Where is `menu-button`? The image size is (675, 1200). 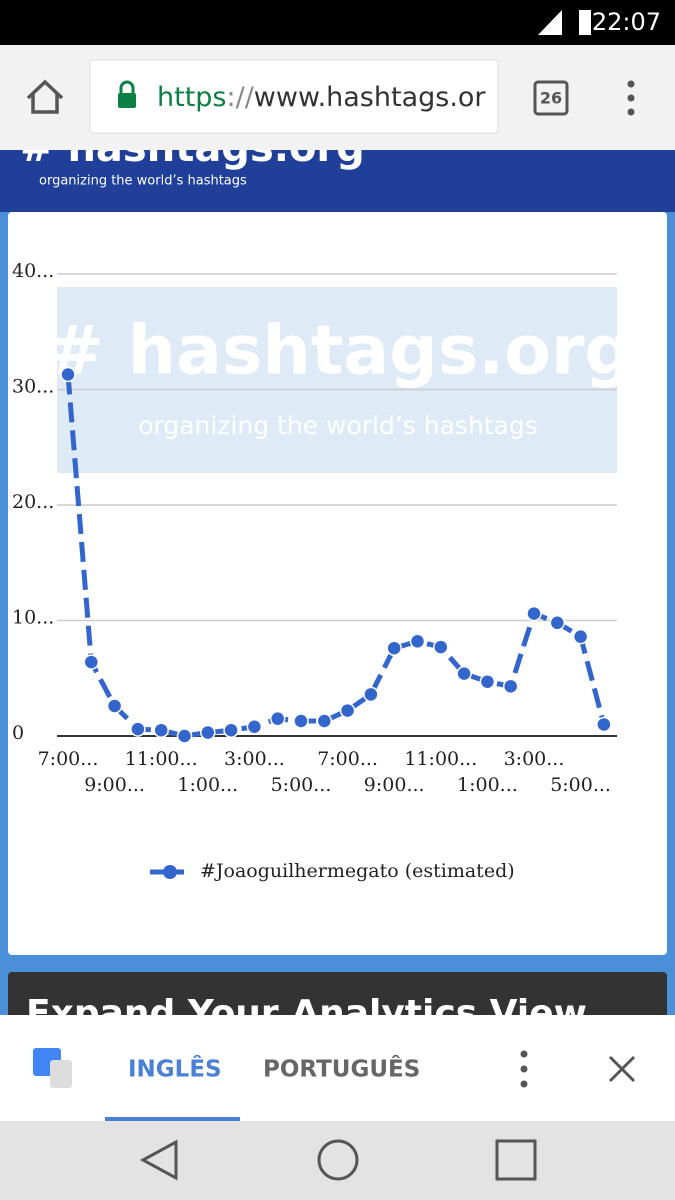 menu-button is located at coordinates (524, 1069).